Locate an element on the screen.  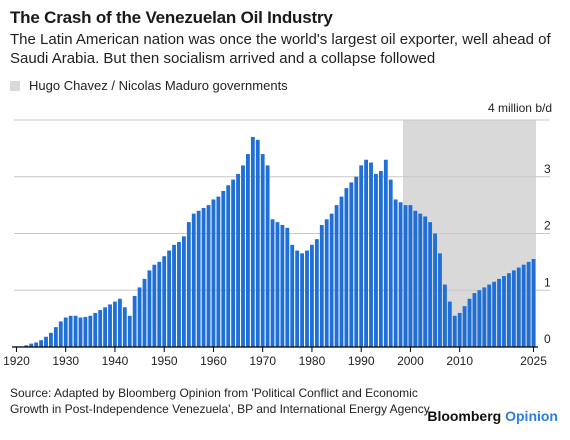
y-tick-label: 3 is located at coordinates (547, 169).